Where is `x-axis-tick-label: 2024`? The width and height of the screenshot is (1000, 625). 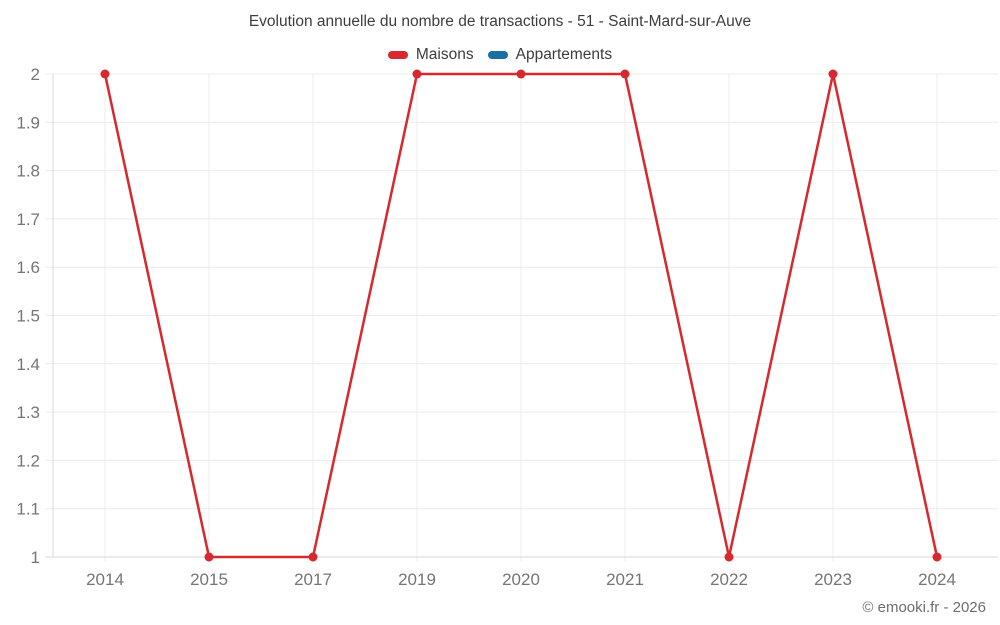
x-axis-tick-label: 2024 is located at coordinates (937, 579).